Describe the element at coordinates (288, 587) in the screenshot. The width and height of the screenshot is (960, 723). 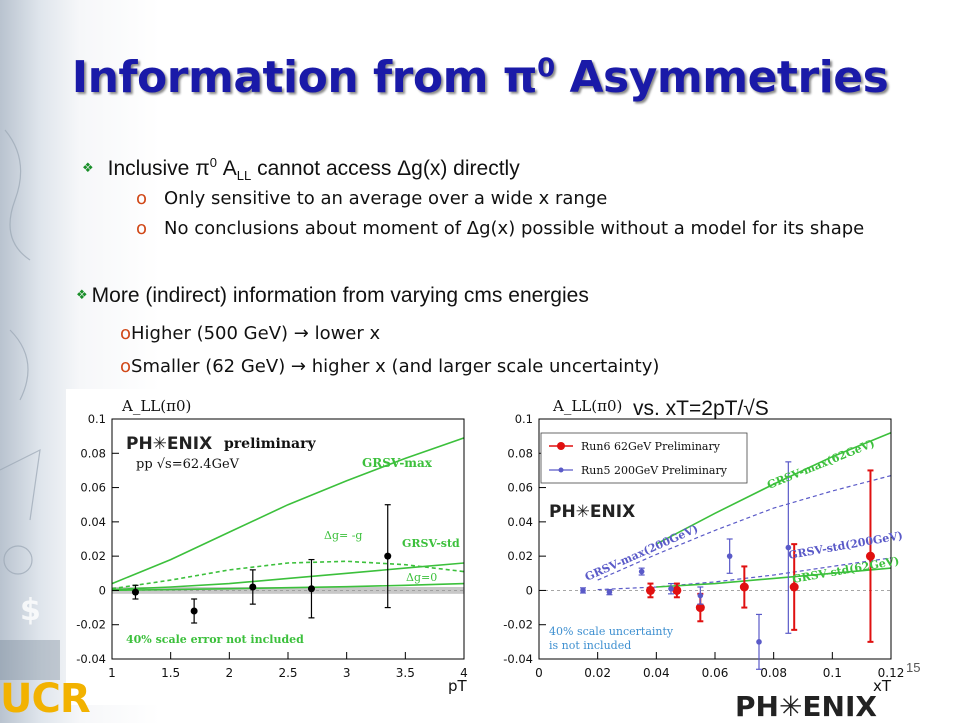
I see `curve--g-0` at that location.